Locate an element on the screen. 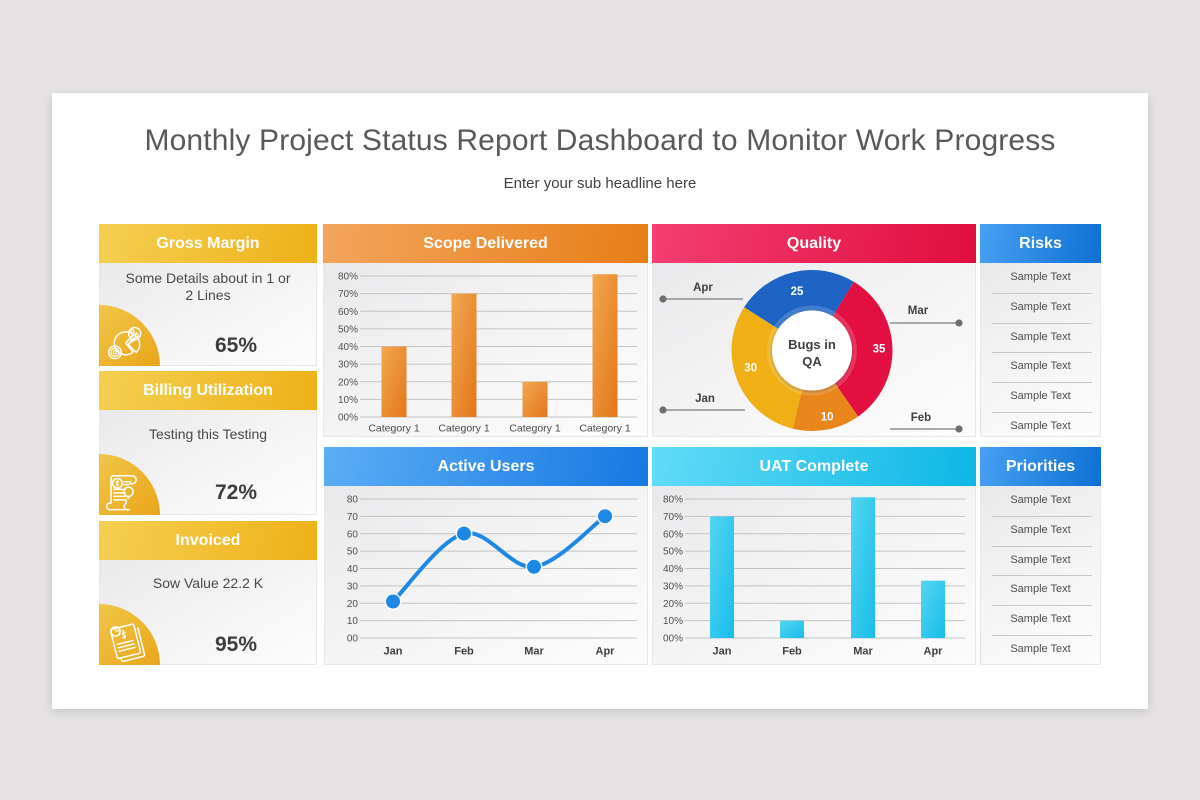  svg-text: 50 is located at coordinates (353, 552).